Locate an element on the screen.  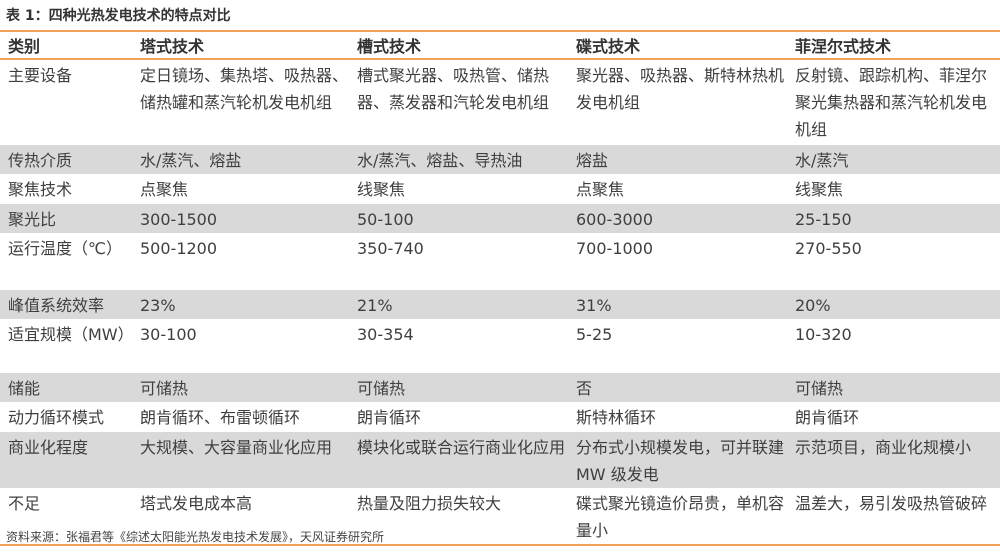
table-cell: 否 is located at coordinates (677, 387).